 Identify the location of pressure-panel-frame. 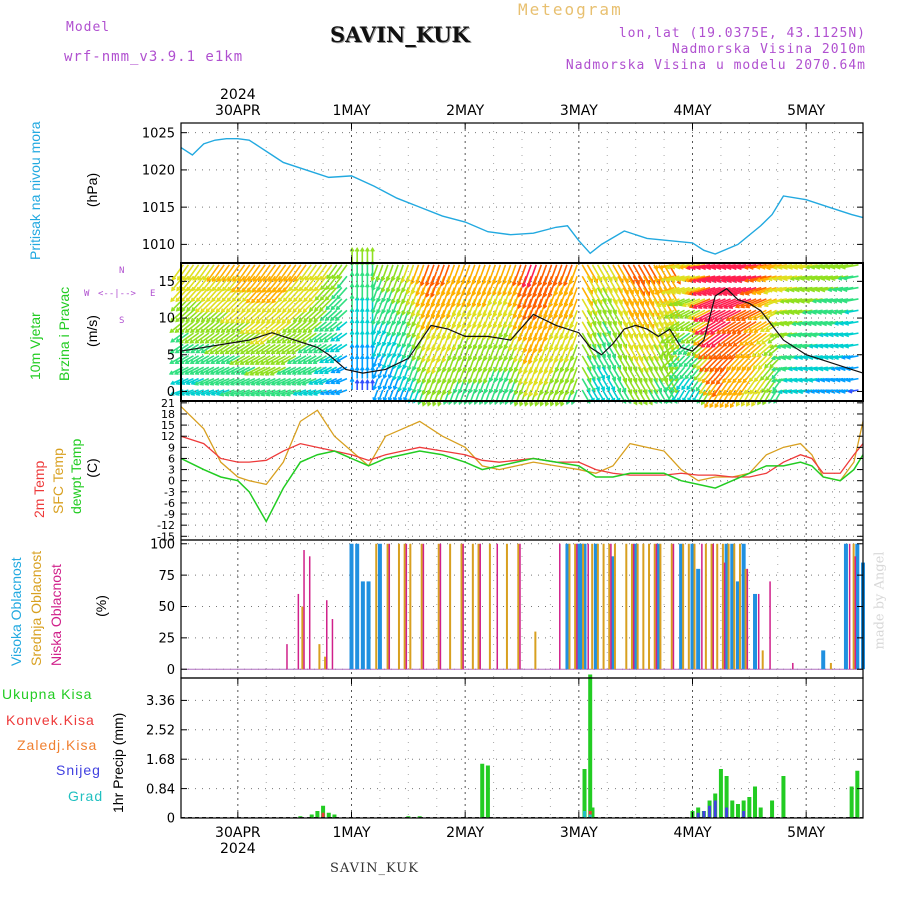
(522, 193).